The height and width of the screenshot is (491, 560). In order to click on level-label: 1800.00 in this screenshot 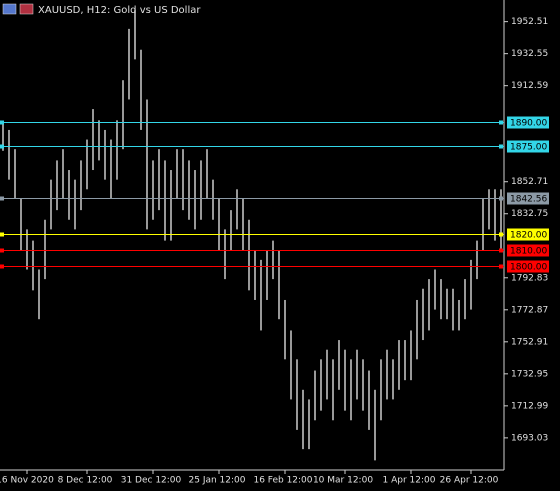, I will do `click(528, 268)`.